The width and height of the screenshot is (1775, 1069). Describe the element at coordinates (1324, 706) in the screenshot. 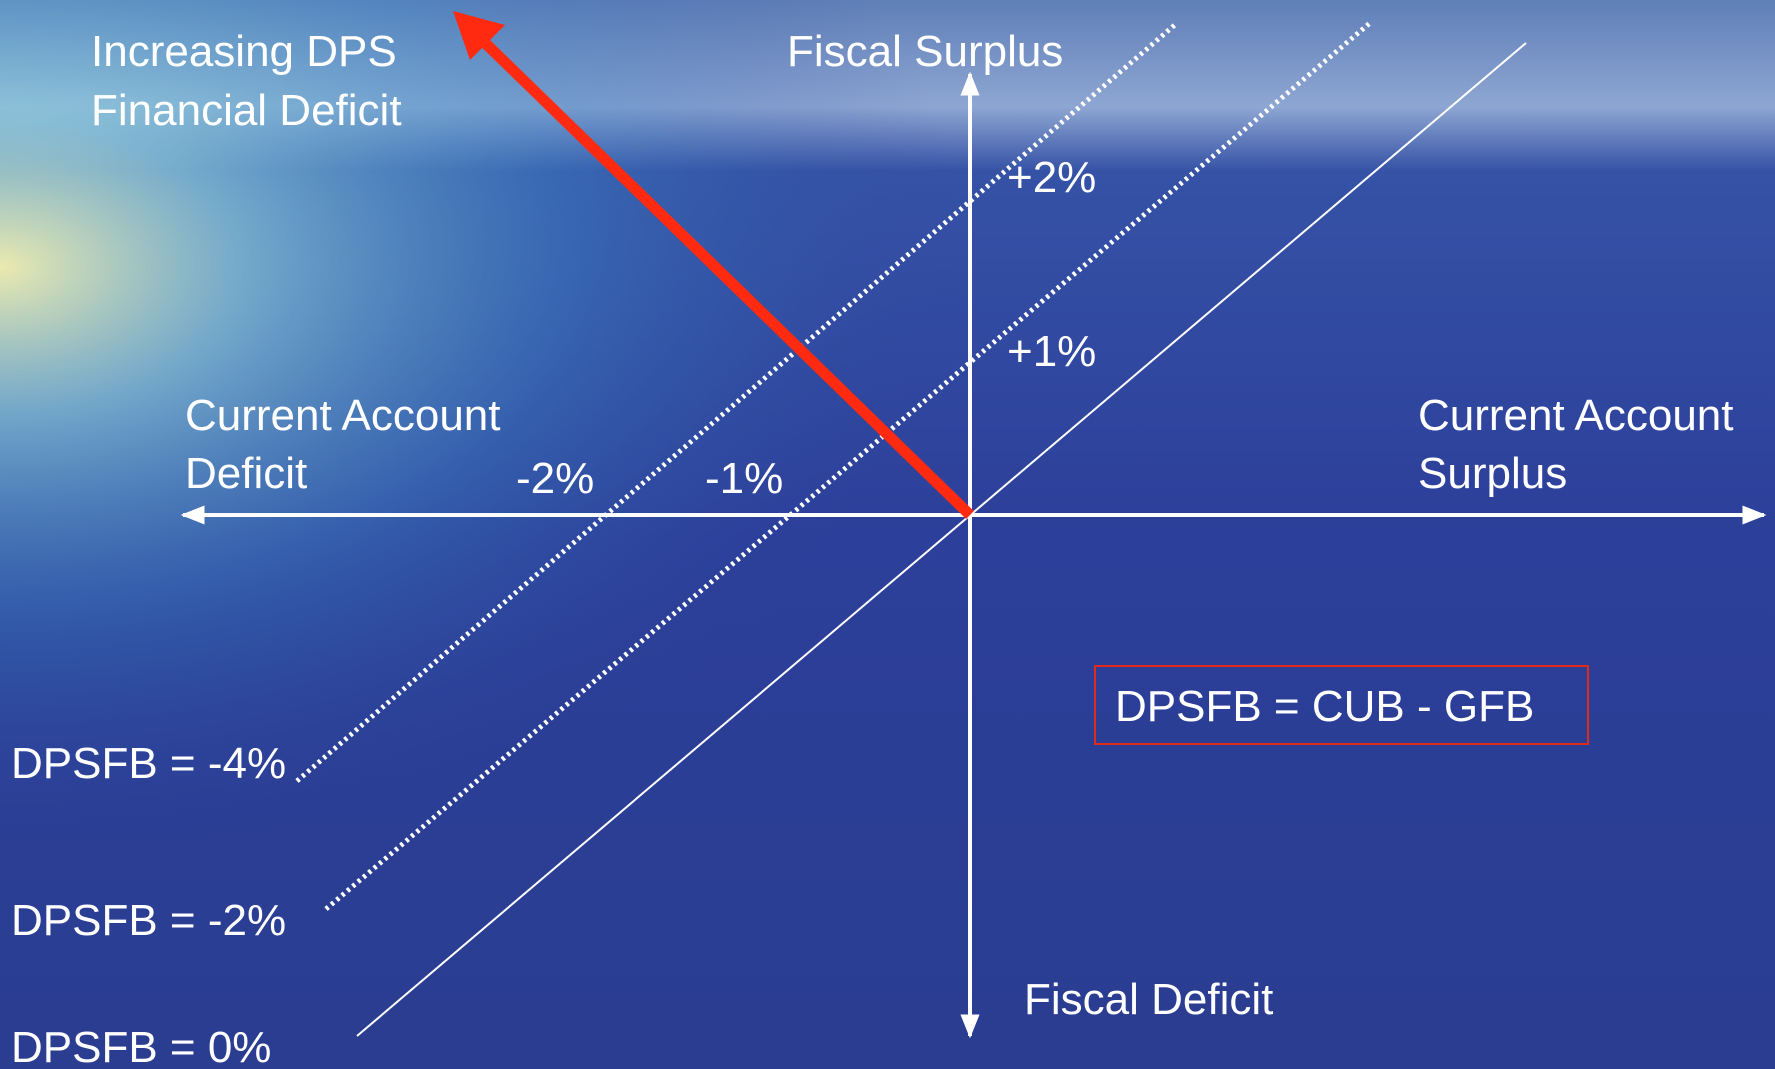

I see `formula: DPSFB = CUB - GFB` at that location.